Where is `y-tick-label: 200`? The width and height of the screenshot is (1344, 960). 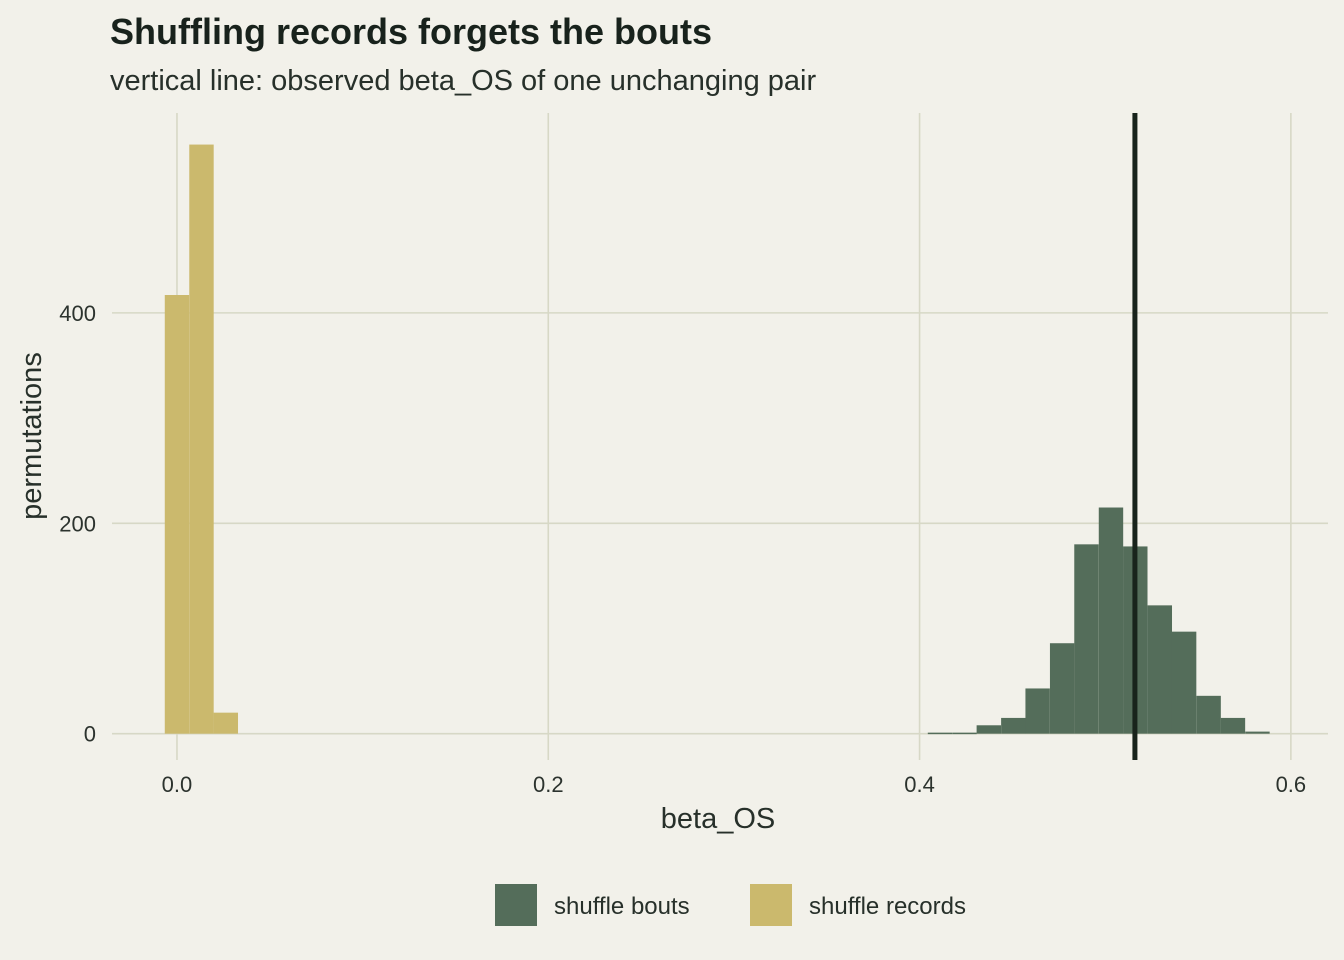 y-tick-label: 200 is located at coordinates (77, 523).